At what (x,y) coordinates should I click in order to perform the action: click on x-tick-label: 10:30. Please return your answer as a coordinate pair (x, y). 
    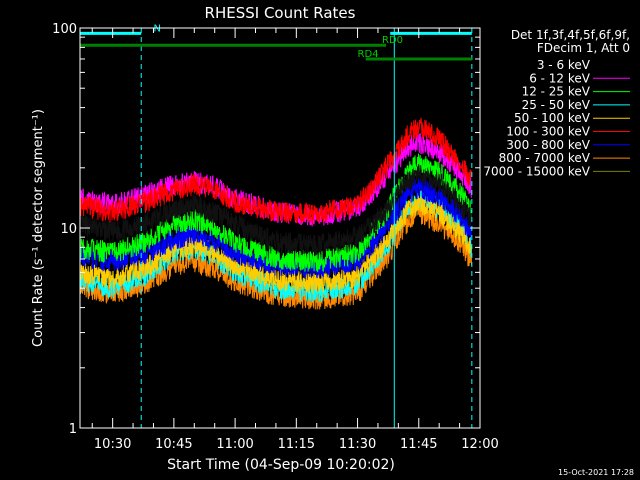
    Looking at the image, I should click on (112, 444).